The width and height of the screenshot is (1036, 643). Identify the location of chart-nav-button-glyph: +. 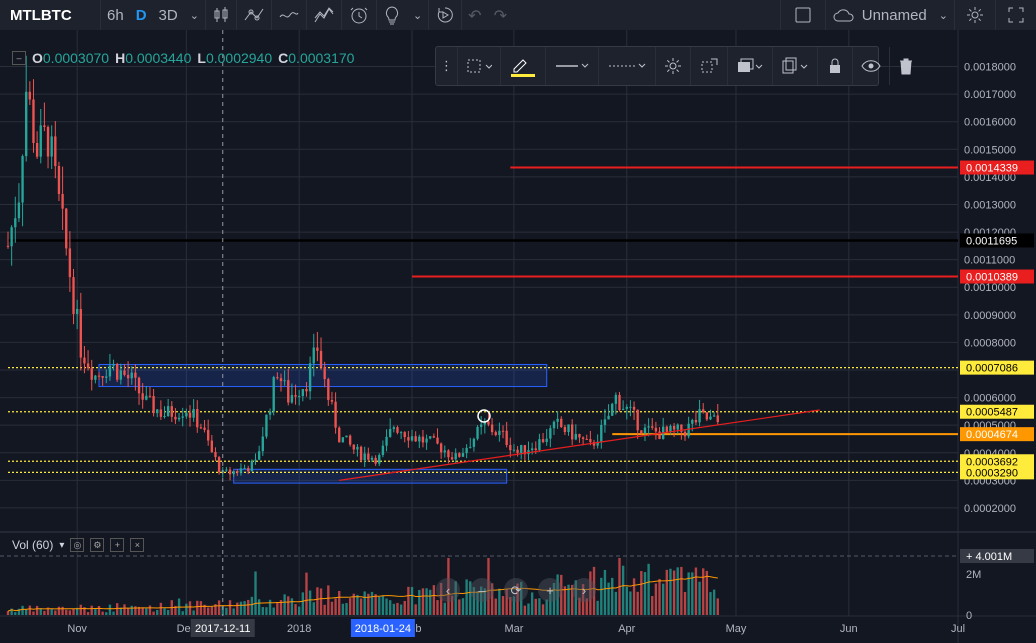
(550, 590).